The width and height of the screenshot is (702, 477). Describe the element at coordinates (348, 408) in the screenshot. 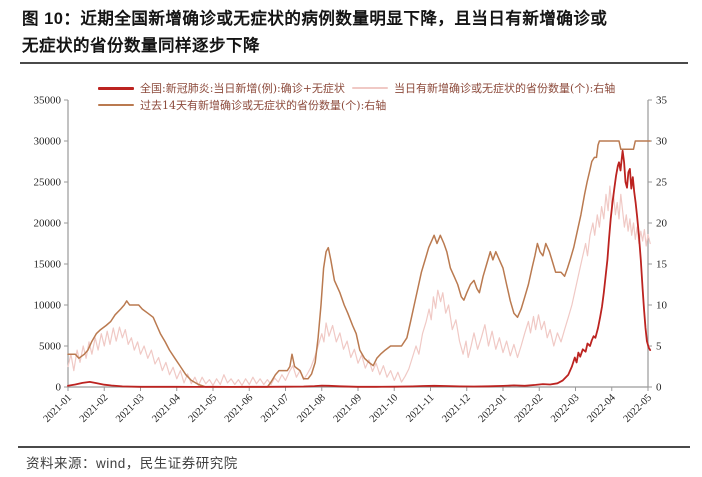

I see `x-axis-tick-label: 2021-09` at that location.